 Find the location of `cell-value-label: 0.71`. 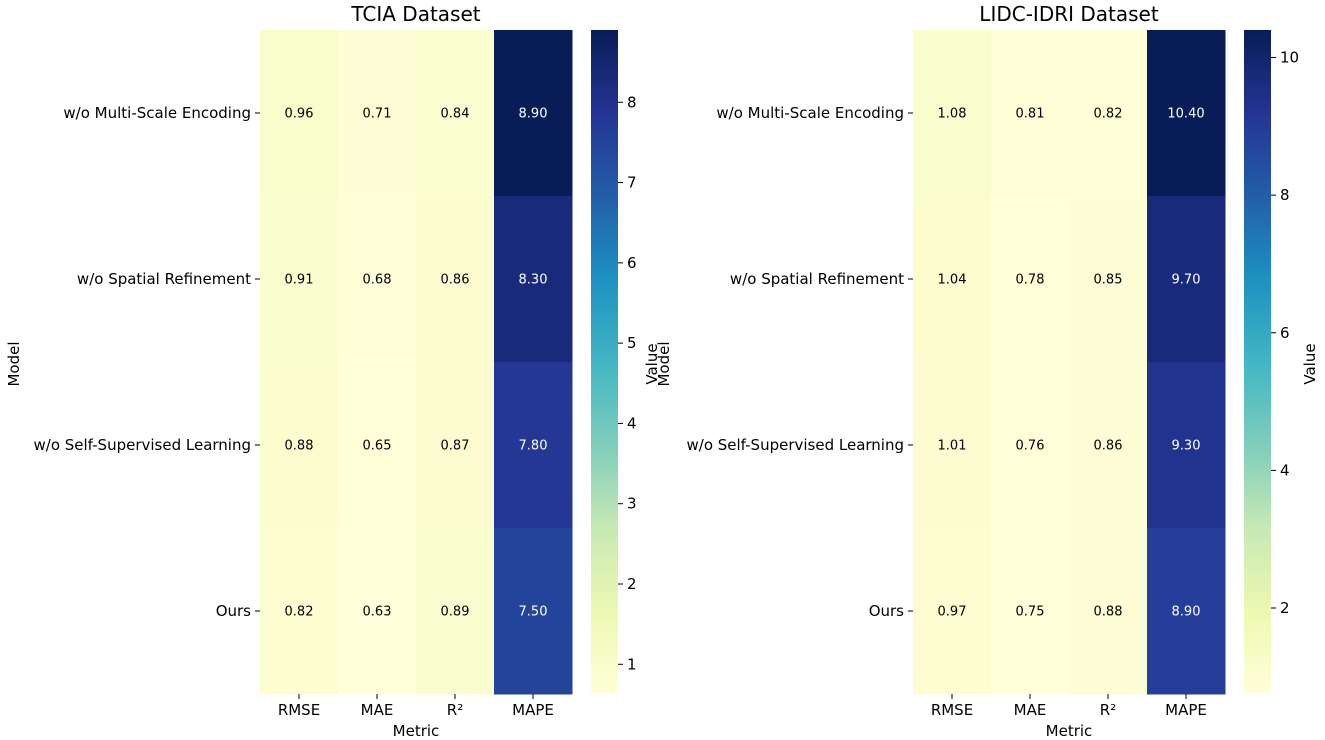

cell-value-label: 0.71 is located at coordinates (377, 114).